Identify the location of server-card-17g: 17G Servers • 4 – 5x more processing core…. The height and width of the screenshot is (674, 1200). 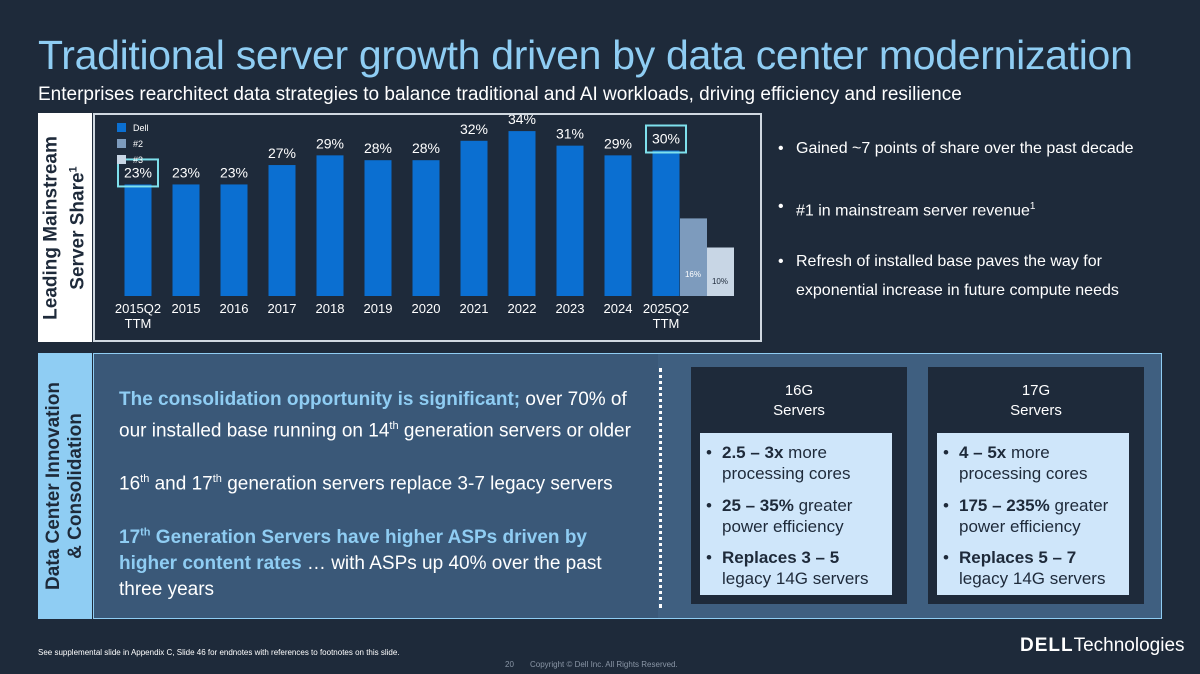
(1036, 485).